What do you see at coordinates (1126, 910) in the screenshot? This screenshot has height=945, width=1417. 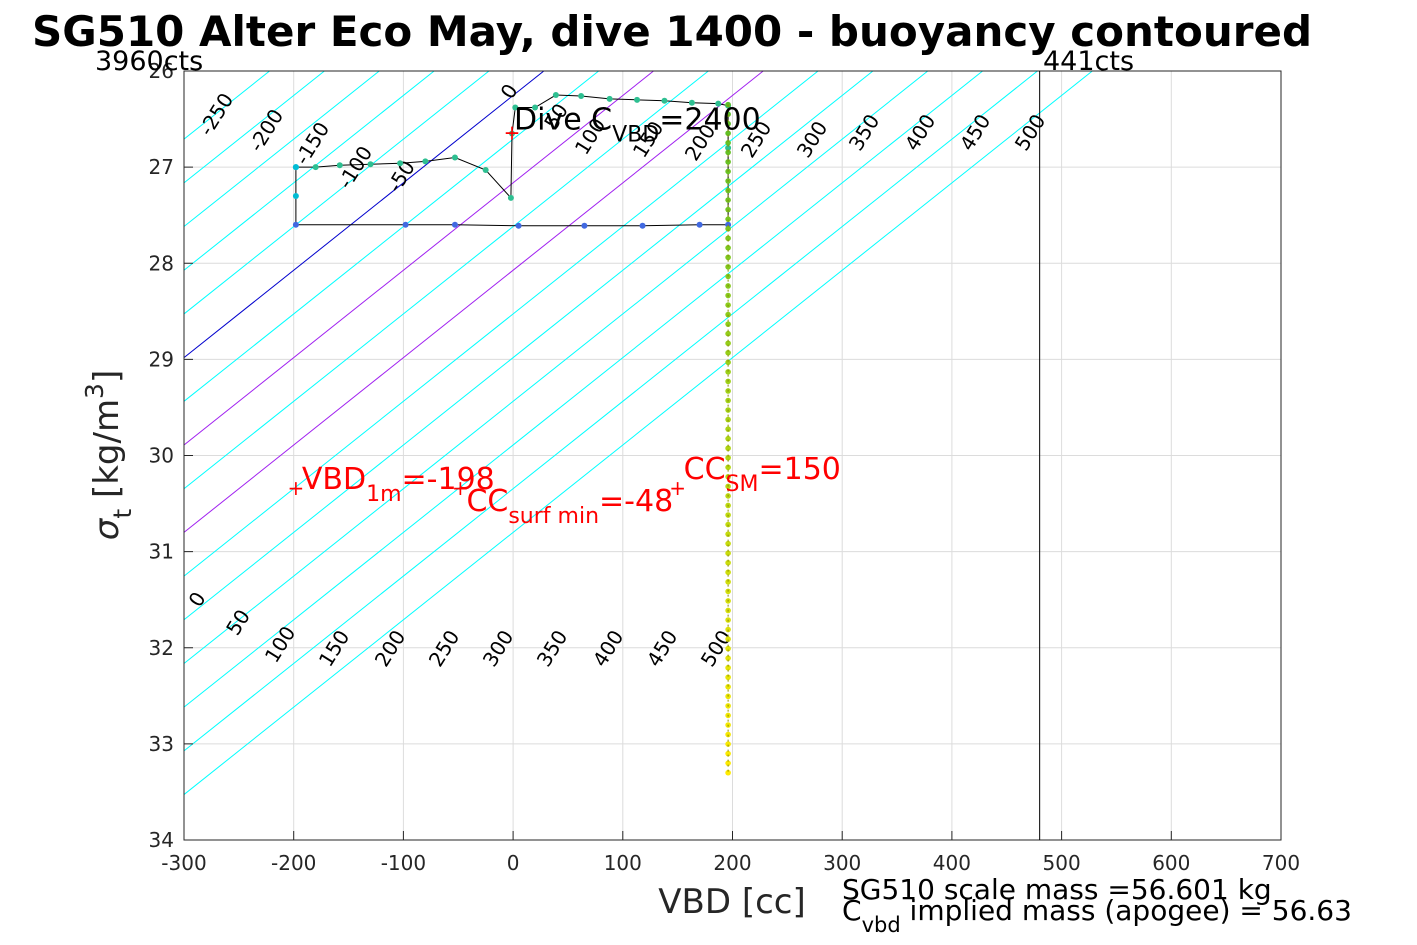 I see `footer-implied-post: implied mass (apogee) = 56.63` at bounding box center [1126, 910].